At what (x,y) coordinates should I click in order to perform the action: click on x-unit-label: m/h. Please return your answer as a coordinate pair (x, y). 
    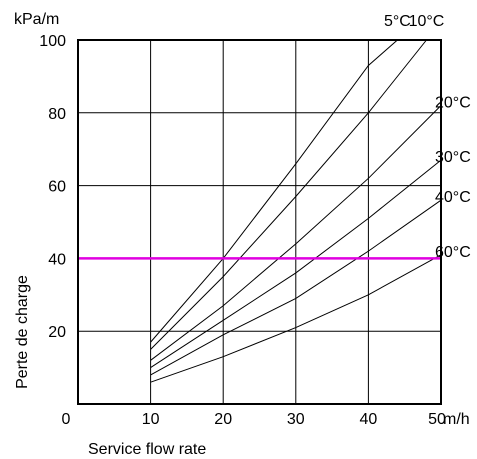
    Looking at the image, I should click on (456, 419).